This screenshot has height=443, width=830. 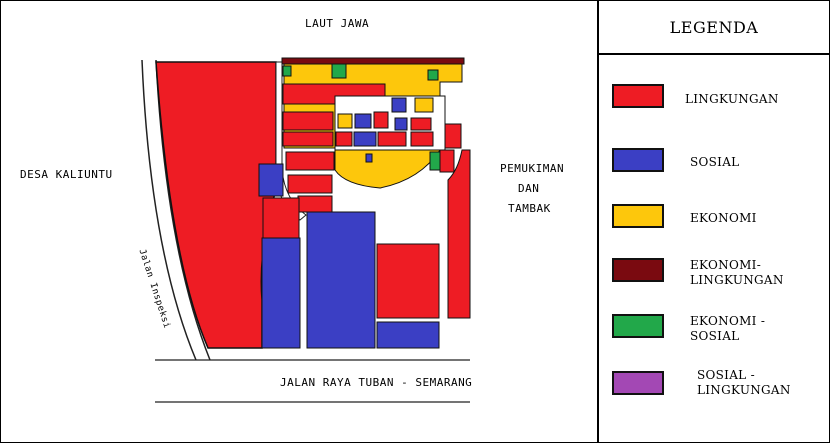 I want to click on legend-label-lingkungan: LINGKUNGAN, so click(x=732, y=99).